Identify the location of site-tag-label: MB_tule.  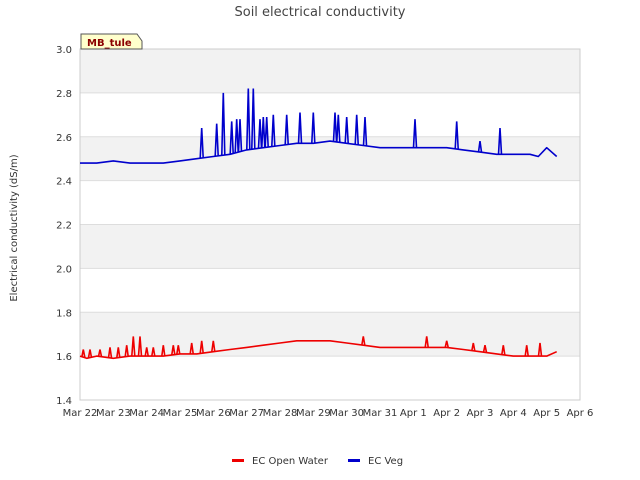
(109, 43).